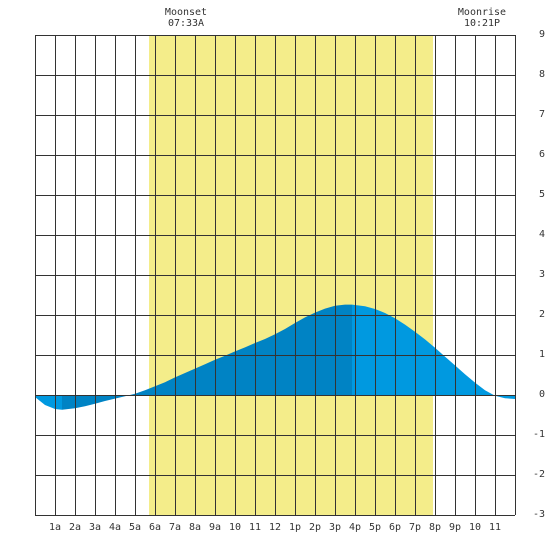  What do you see at coordinates (541, 354) in the screenshot?
I see `y-tick-label: 1` at bounding box center [541, 354].